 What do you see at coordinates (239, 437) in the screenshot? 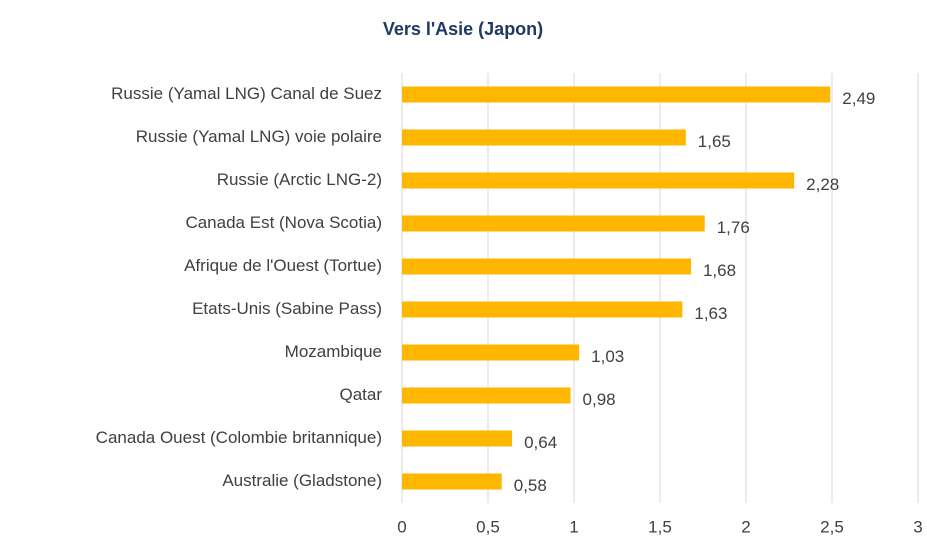
I see `y-tick-label: Canada Ouest (Colombie britannique)` at bounding box center [239, 437].